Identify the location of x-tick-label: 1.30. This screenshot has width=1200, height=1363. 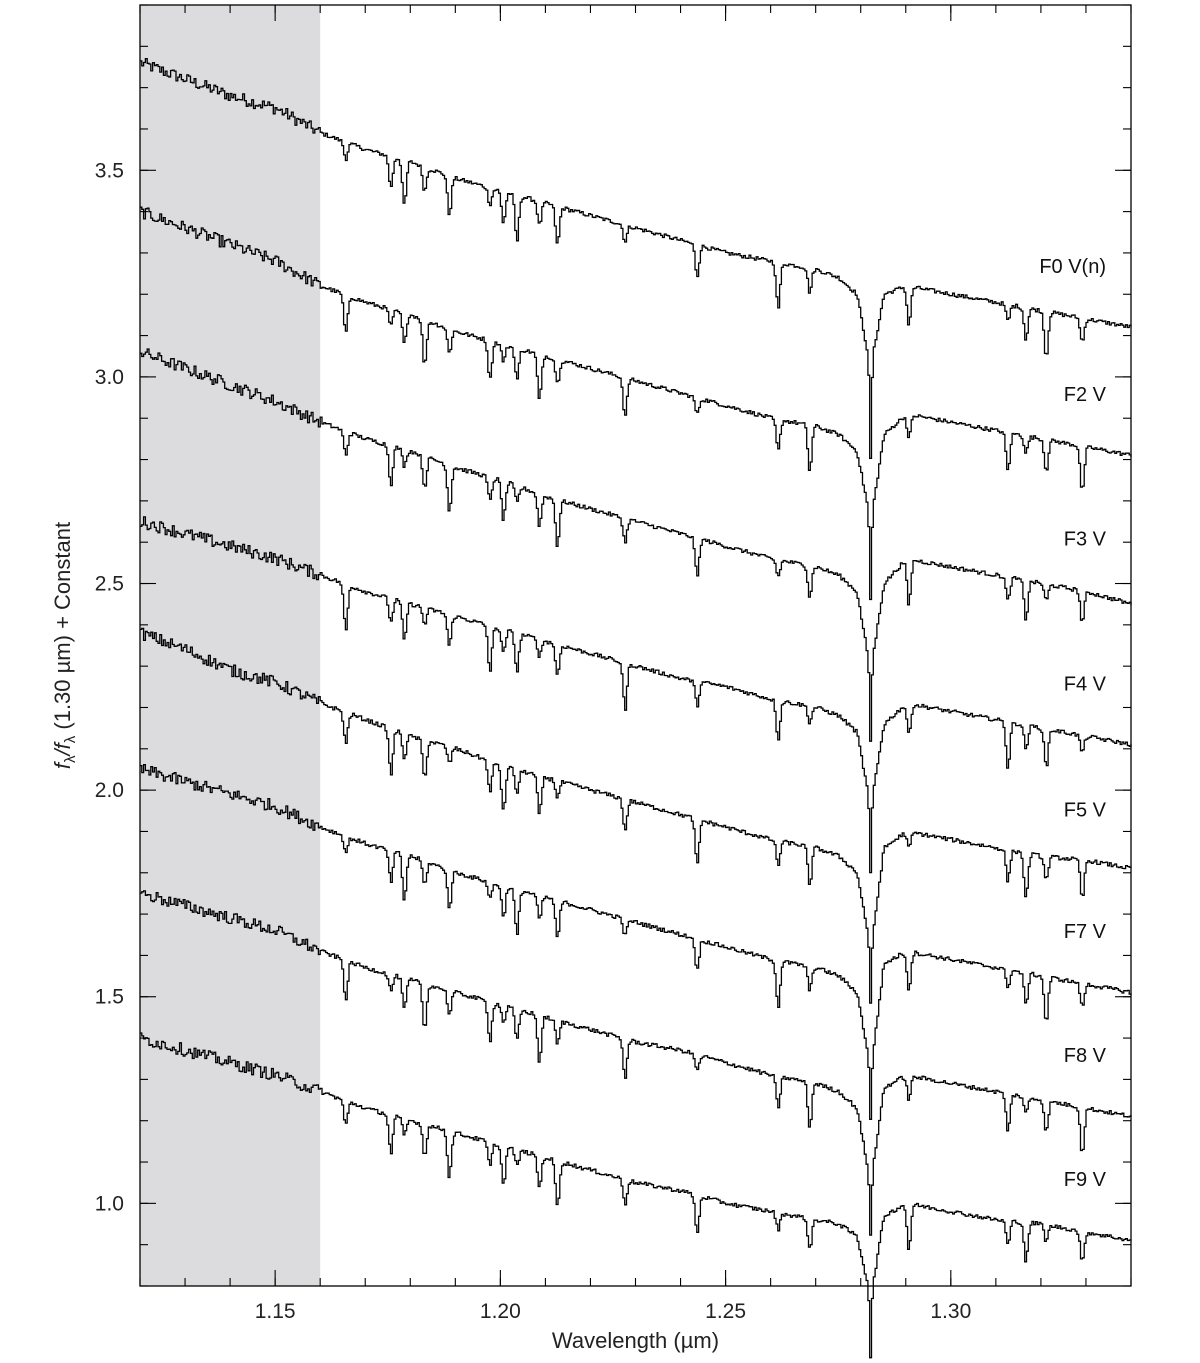
(950, 1311).